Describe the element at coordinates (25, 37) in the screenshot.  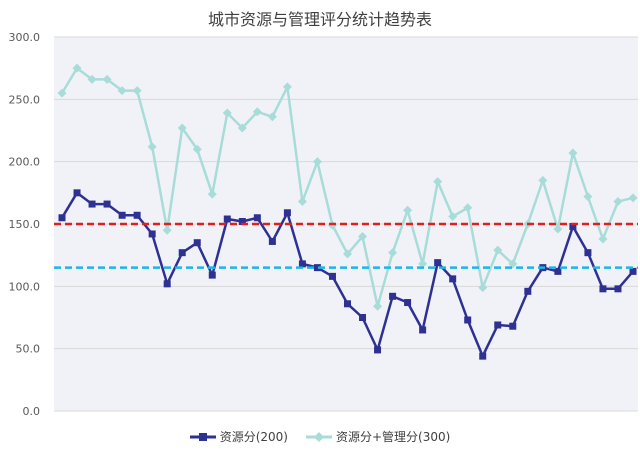
I see `y-tick-label: 300.0` at that location.